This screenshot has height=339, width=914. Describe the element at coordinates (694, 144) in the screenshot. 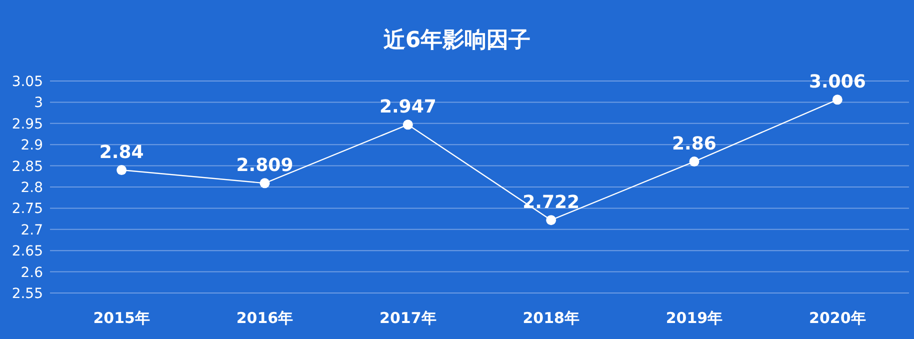

I see `data-label: 2.86` at that location.